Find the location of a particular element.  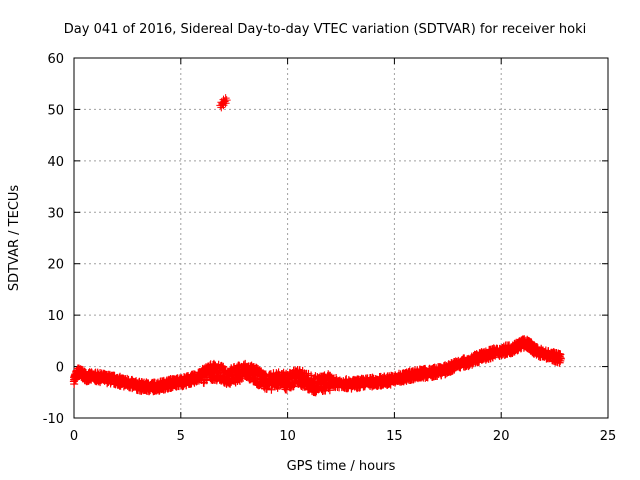

y-tick-label: 20 is located at coordinates (55, 265).